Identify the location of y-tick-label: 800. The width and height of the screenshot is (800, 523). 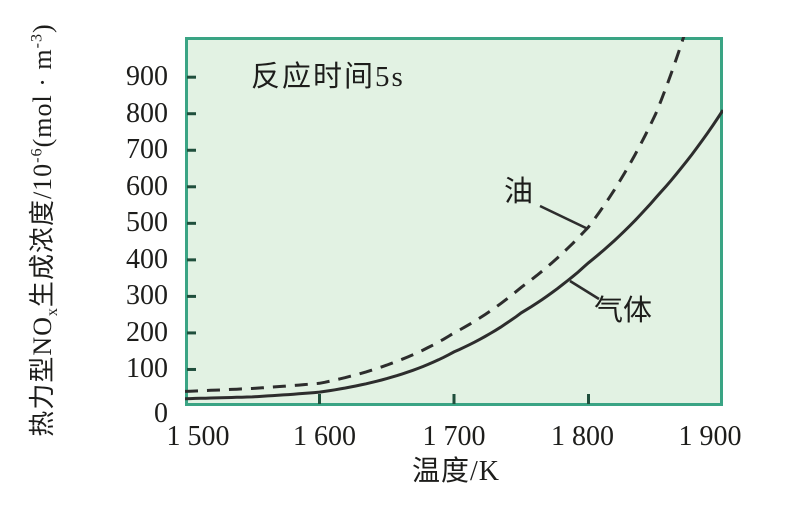
(147, 113).